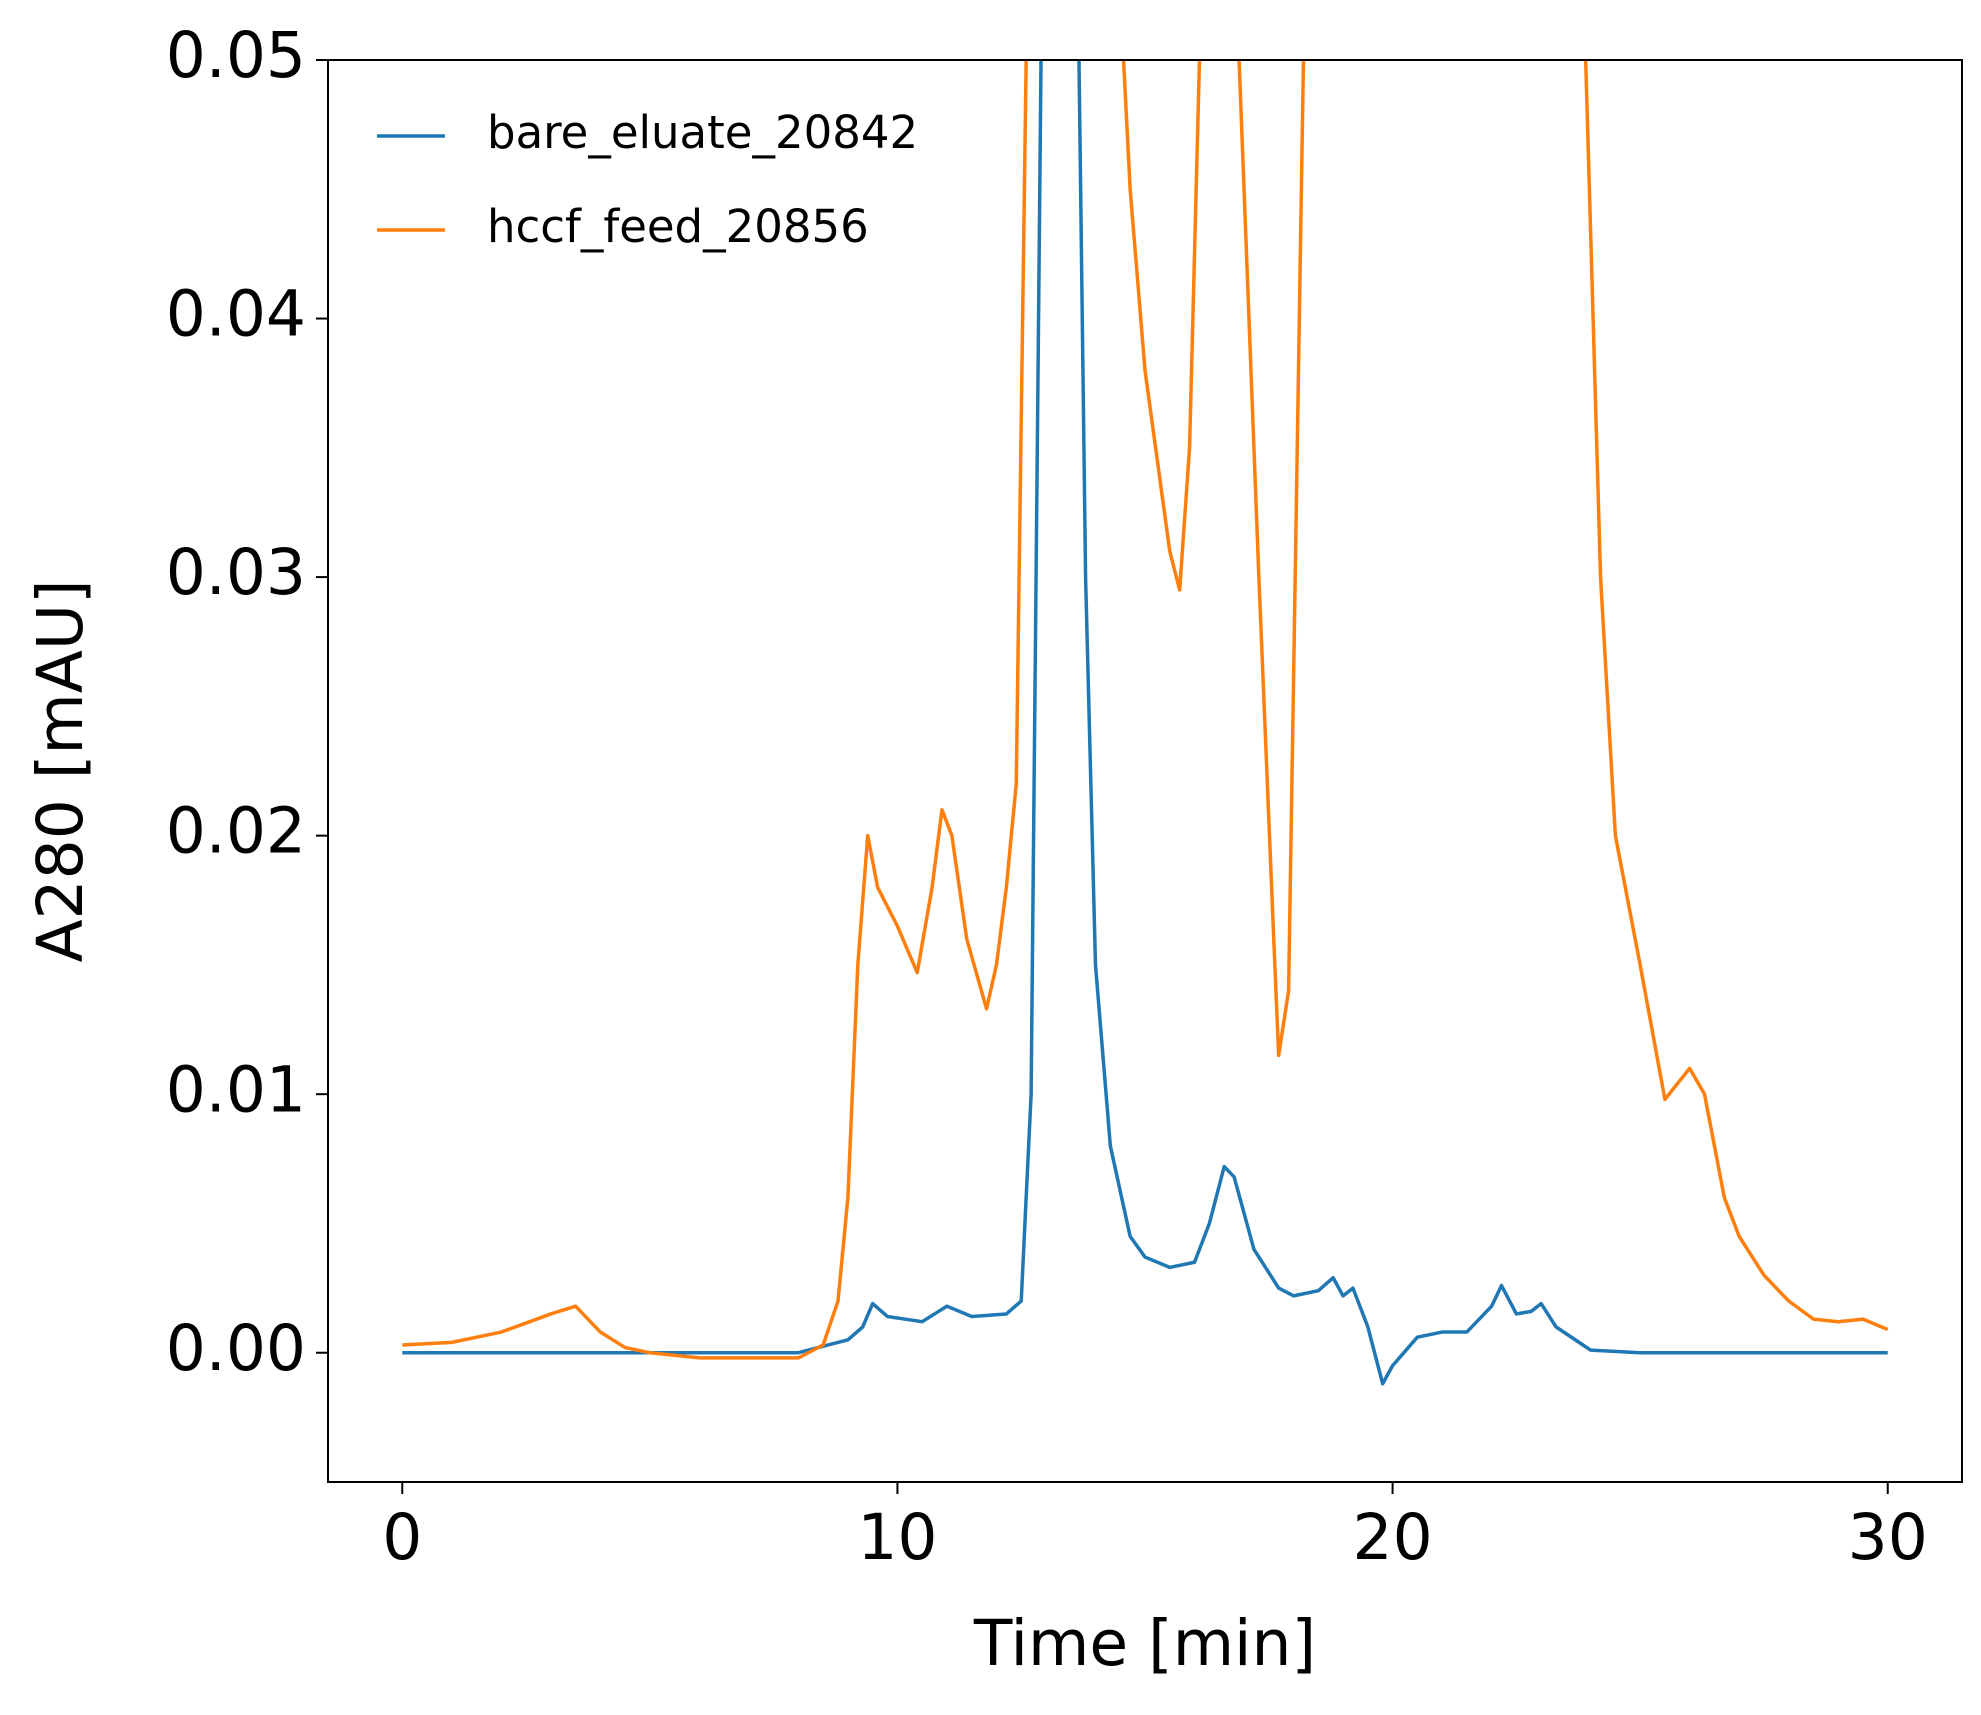  What do you see at coordinates (678, 226) in the screenshot?
I see `legend-label: hccf_feed_20856` at bounding box center [678, 226].